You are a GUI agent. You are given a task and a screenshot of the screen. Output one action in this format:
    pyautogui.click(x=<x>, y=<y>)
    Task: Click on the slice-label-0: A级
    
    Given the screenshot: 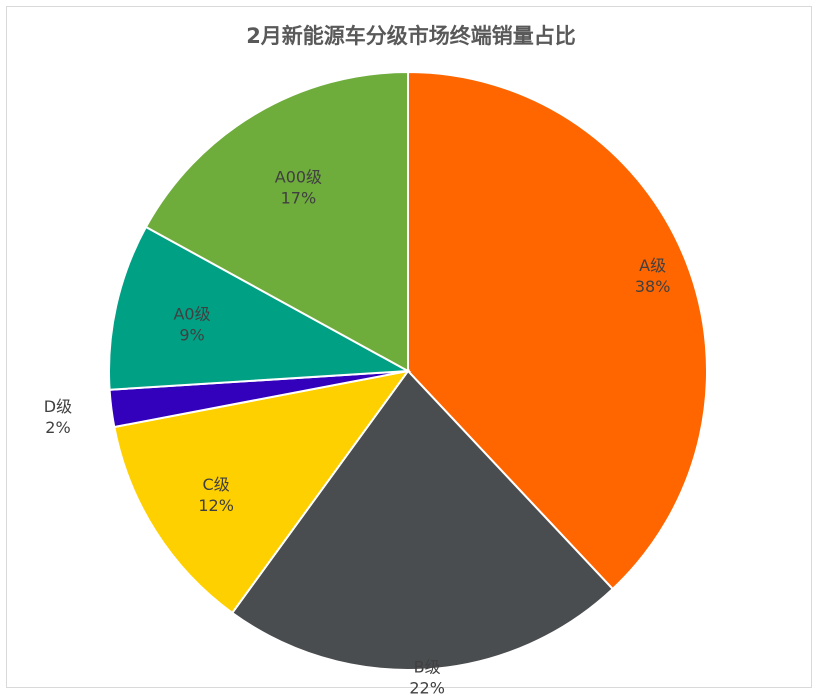 What is the action you would take?
    pyautogui.click(x=652, y=265)
    